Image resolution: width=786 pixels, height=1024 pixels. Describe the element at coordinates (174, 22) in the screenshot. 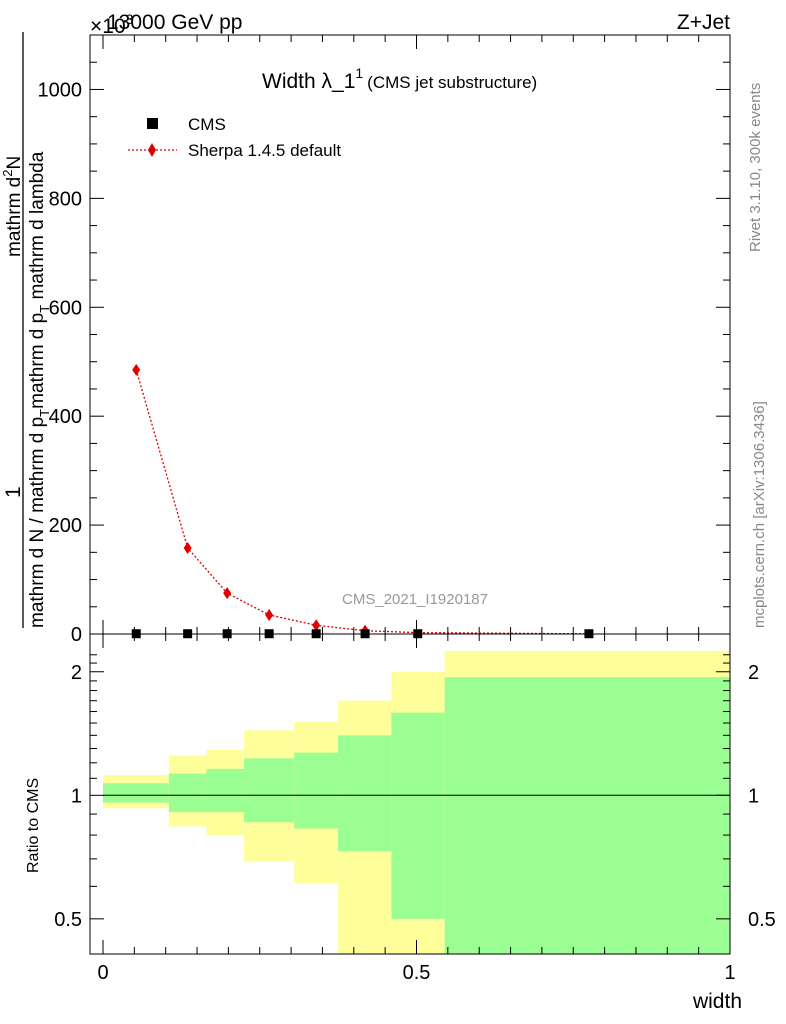

I see `header-left: 13000 GeV pp` at that location.